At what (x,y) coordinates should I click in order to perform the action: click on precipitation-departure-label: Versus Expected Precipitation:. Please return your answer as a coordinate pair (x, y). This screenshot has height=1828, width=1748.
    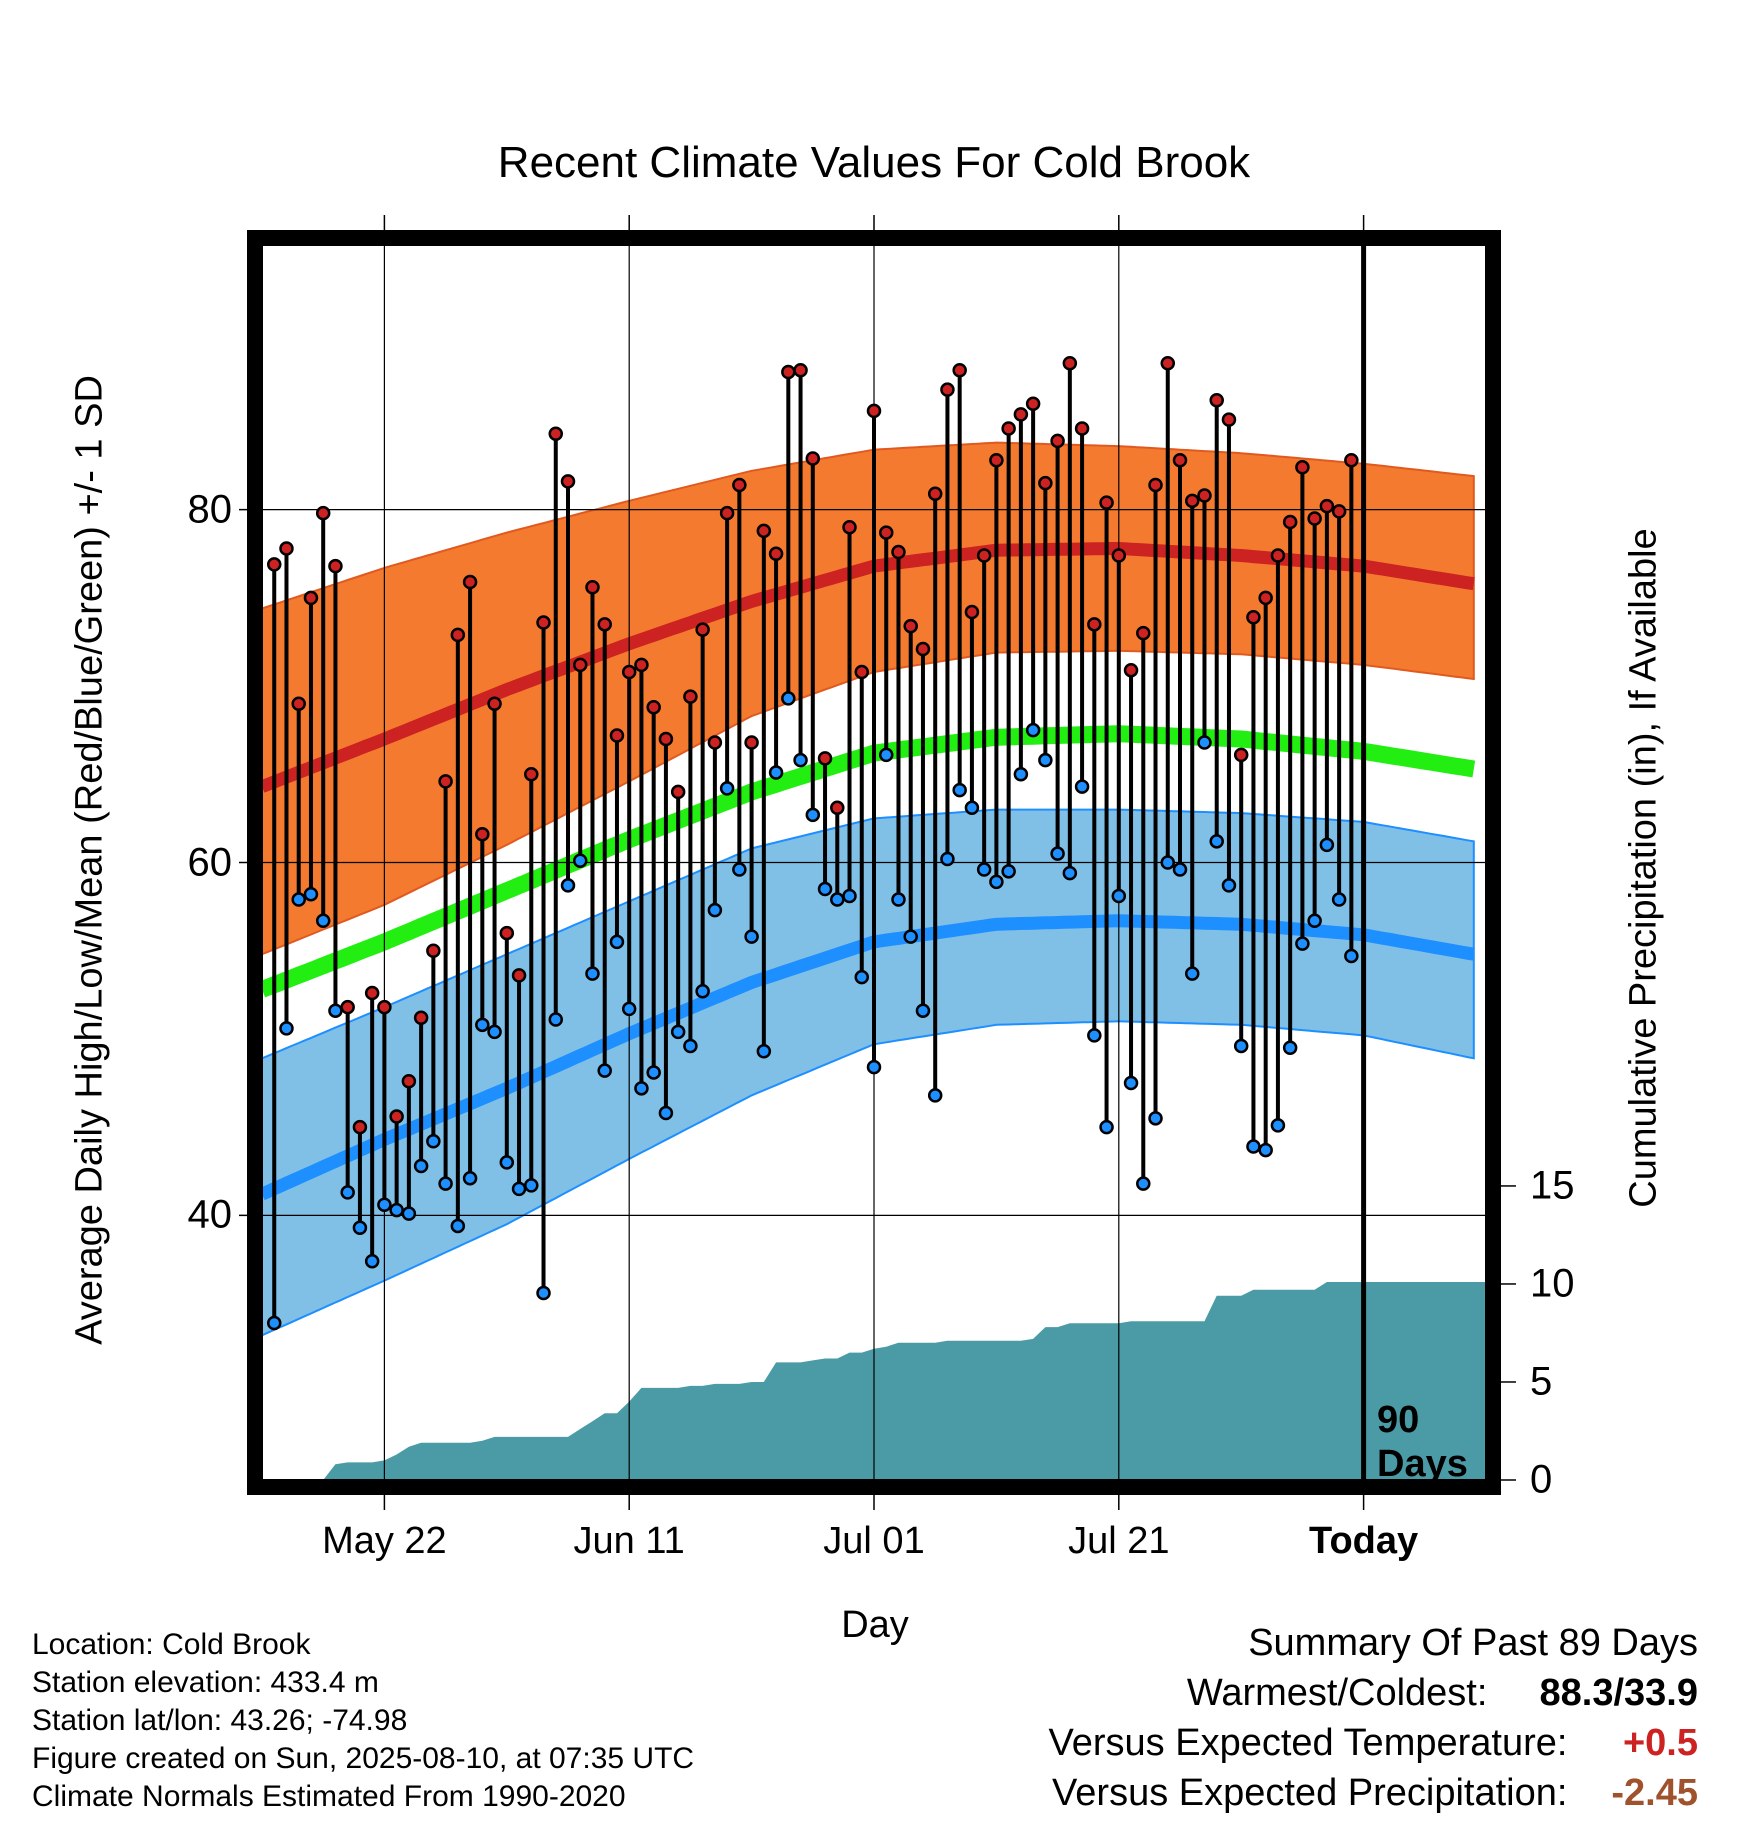
    Looking at the image, I should click on (1310, 1793).